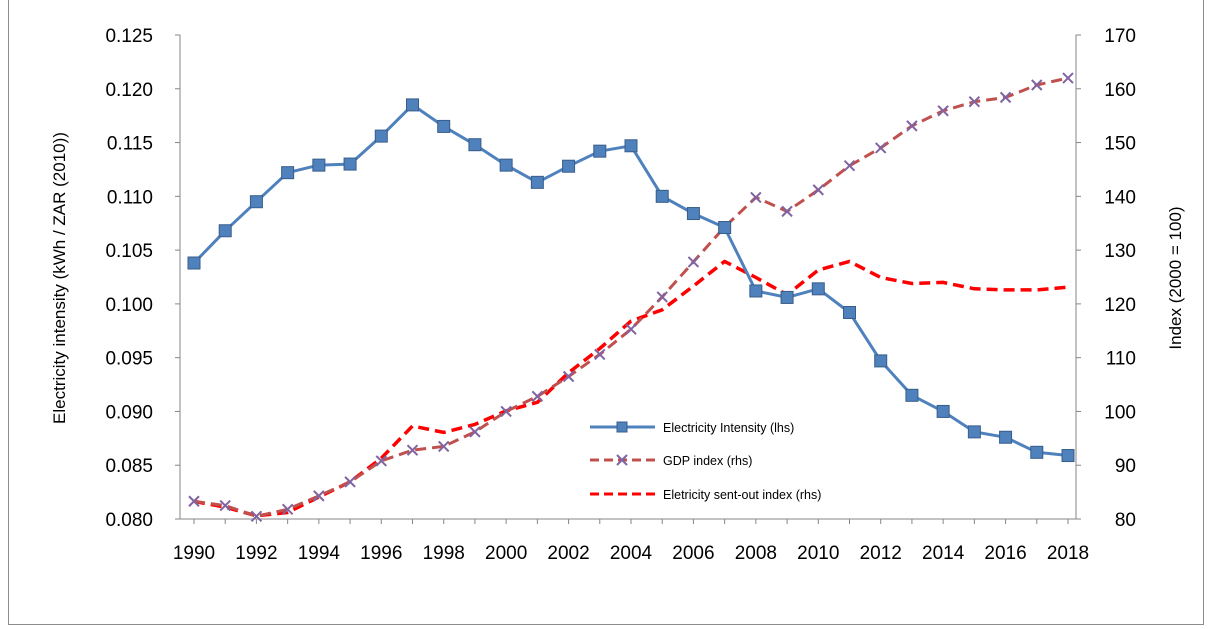 This screenshot has height=629, width=1211. What do you see at coordinates (1120, 36) in the screenshot?
I see `right-tick-label: 170` at bounding box center [1120, 36].